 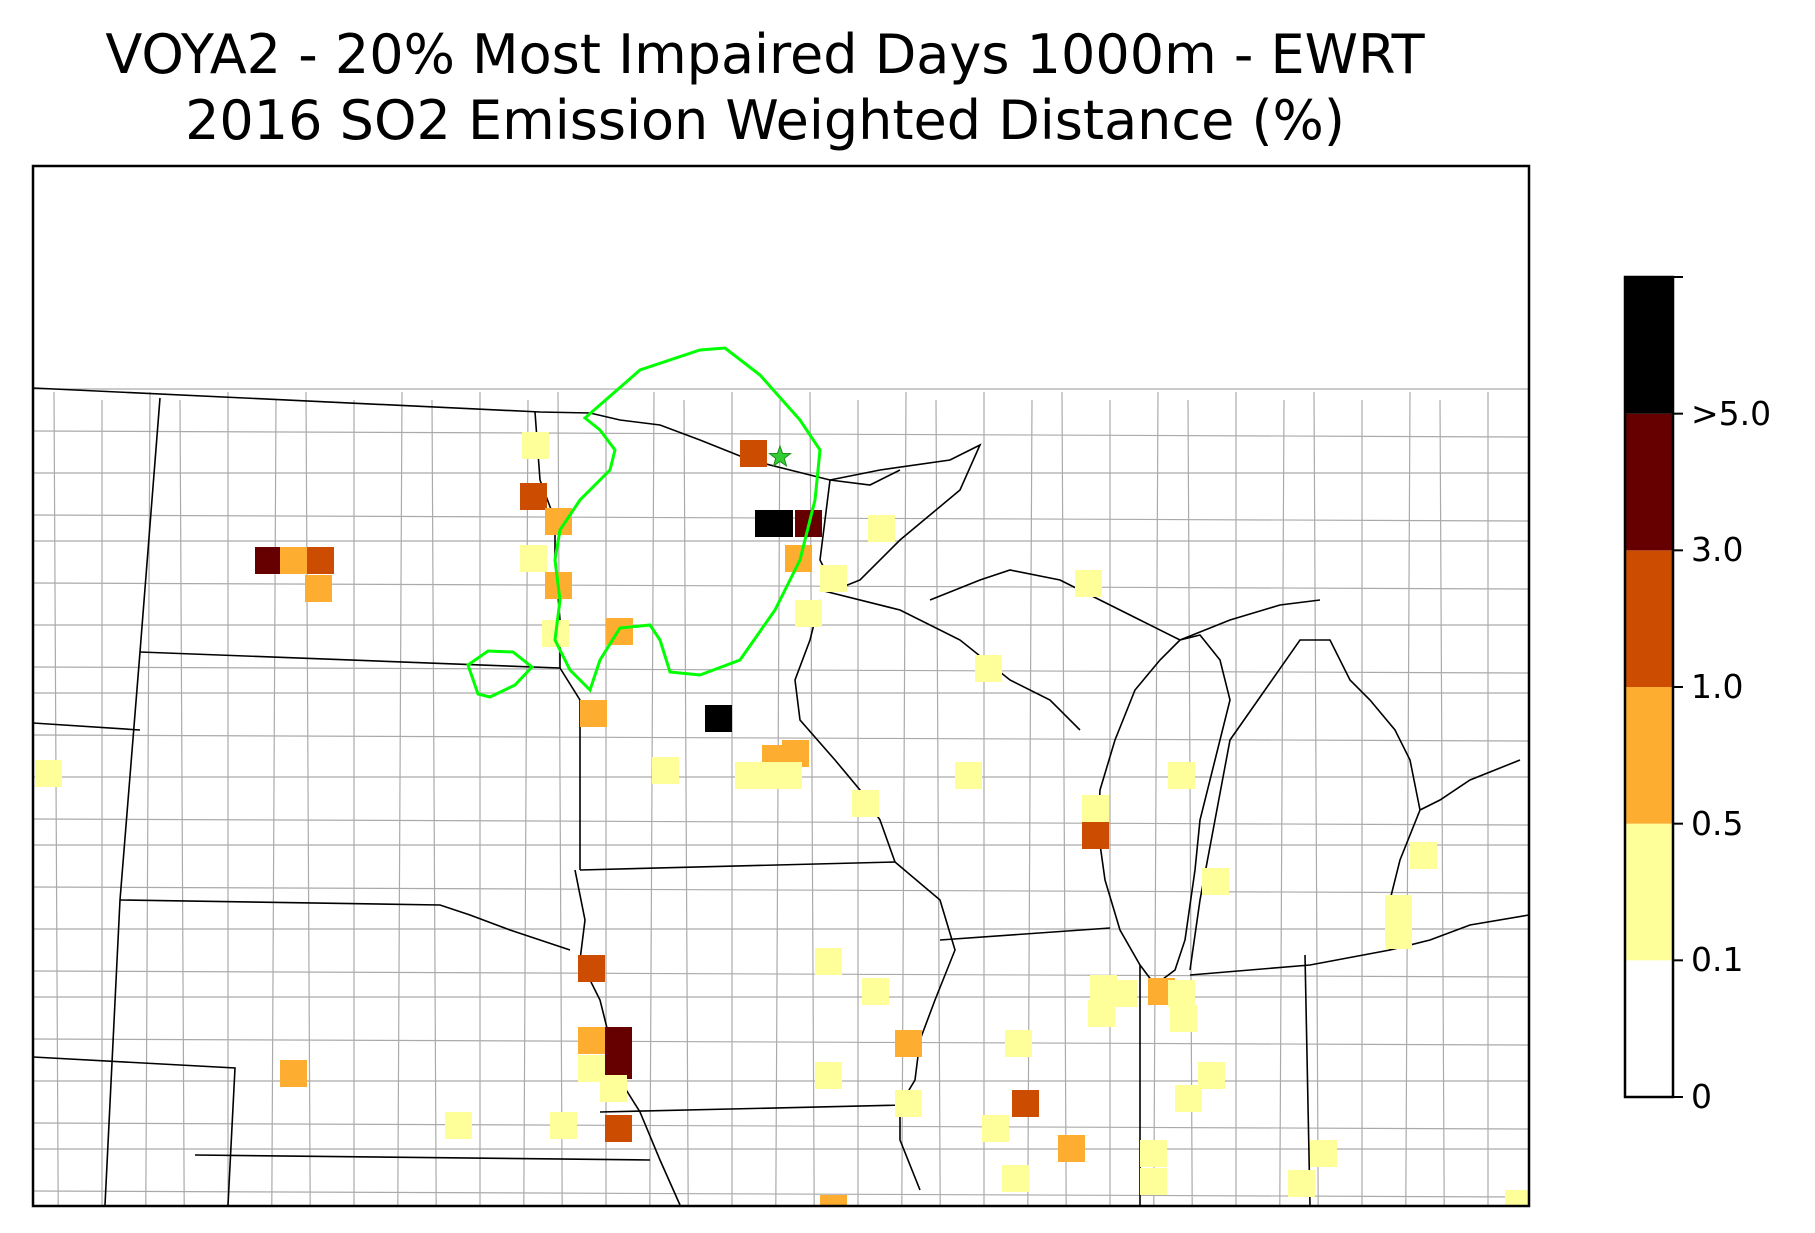 I want to click on contour-lines, so click(x=644, y=522).